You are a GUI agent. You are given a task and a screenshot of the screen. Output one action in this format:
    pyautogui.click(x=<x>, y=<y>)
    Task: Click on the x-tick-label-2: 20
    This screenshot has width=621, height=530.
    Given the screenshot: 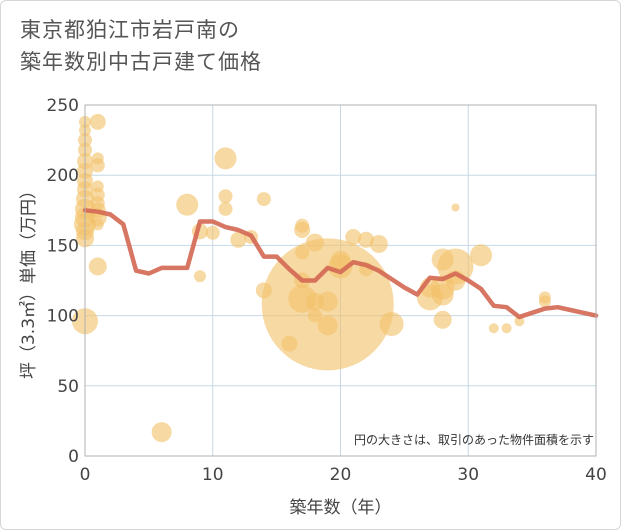 What is the action you would take?
    pyautogui.click(x=341, y=475)
    